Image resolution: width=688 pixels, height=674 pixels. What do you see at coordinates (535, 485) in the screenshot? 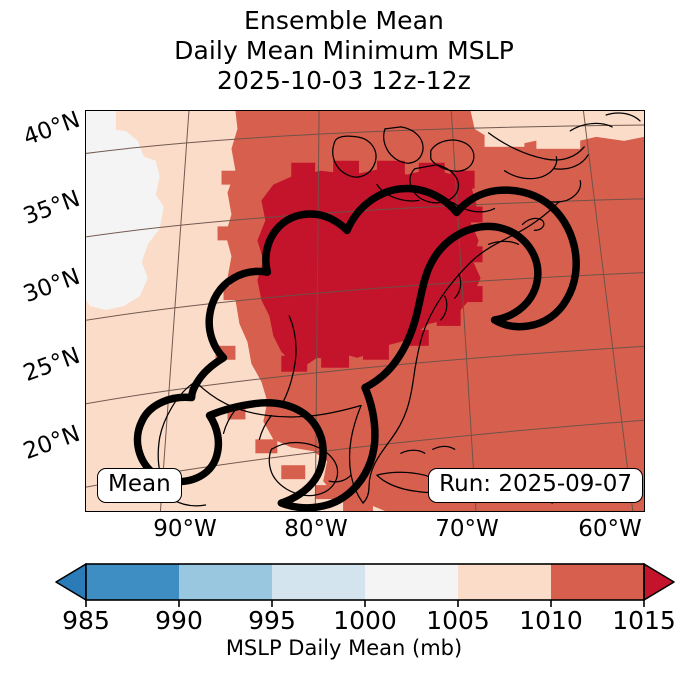
I see `run-annotation-box: Run: 2025-09-07` at bounding box center [535, 485].